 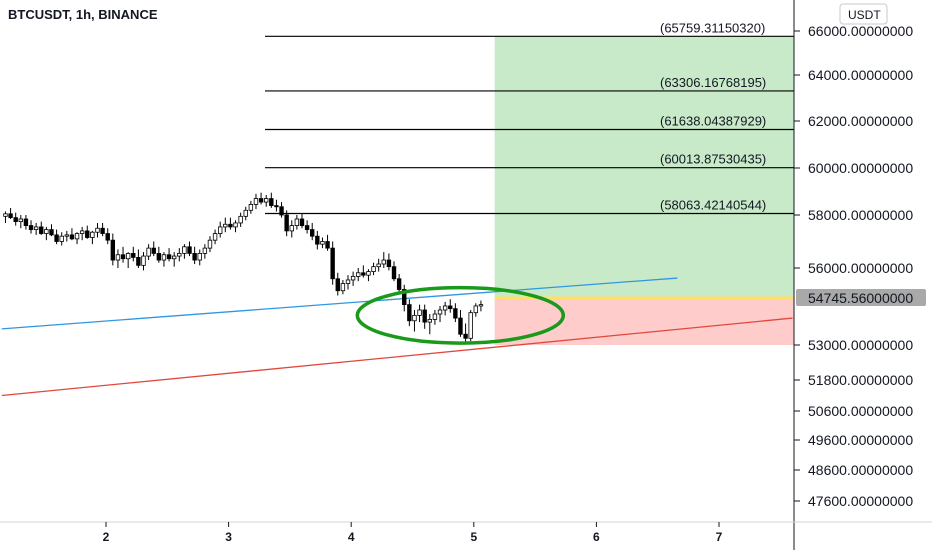 I want to click on y-tick-label: 60000.00000000, so click(x=860, y=168).